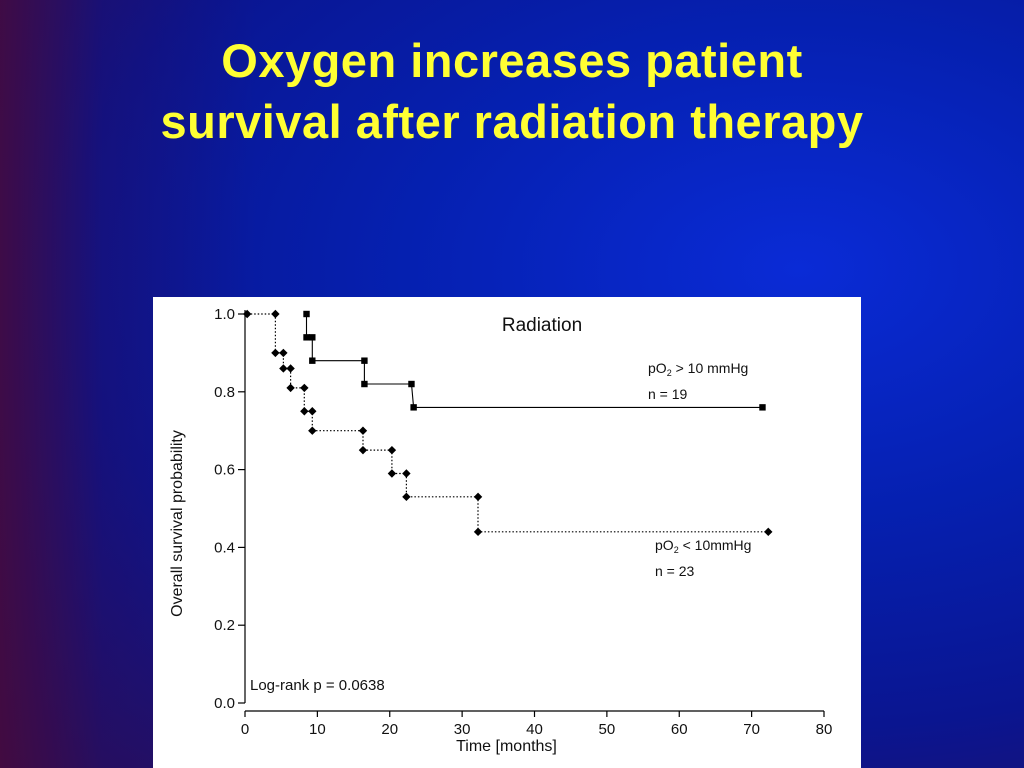  Describe the element at coordinates (506, 746) in the screenshot. I see `x-axis-title: Time [months]` at that location.